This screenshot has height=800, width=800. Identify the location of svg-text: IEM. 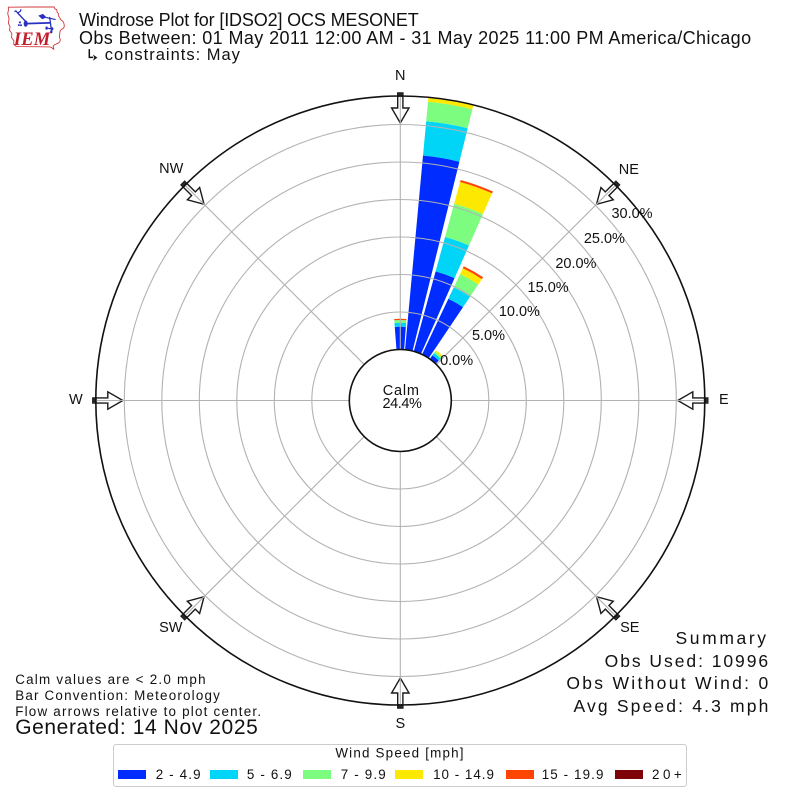
(32, 40).